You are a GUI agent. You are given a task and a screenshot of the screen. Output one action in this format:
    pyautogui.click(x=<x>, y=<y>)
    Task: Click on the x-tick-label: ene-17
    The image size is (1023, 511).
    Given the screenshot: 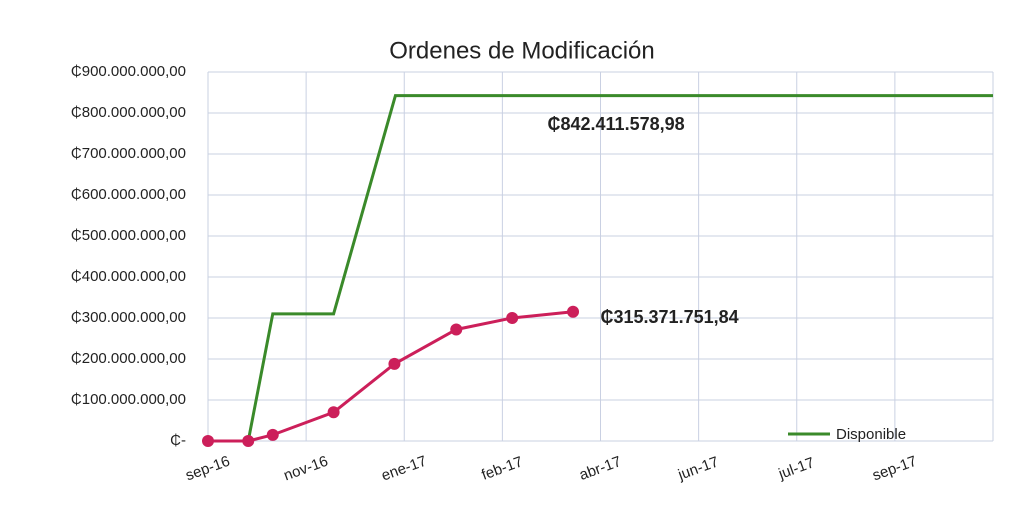 What is the action you would take?
    pyautogui.click(x=404, y=469)
    